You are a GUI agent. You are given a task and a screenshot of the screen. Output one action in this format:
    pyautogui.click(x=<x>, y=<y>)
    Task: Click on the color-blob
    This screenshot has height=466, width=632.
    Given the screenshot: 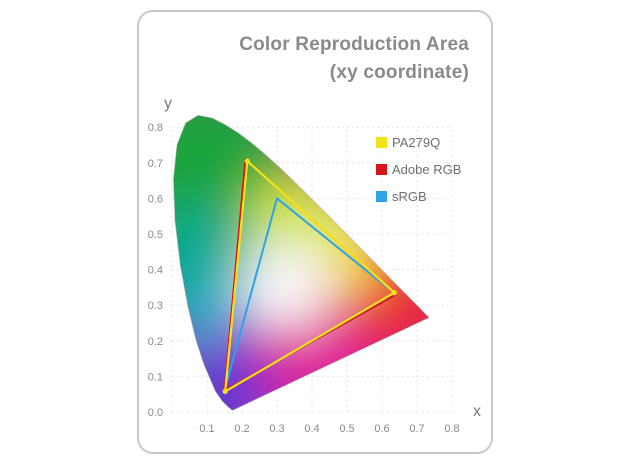 What is the action you would take?
    pyautogui.click(x=273, y=294)
    